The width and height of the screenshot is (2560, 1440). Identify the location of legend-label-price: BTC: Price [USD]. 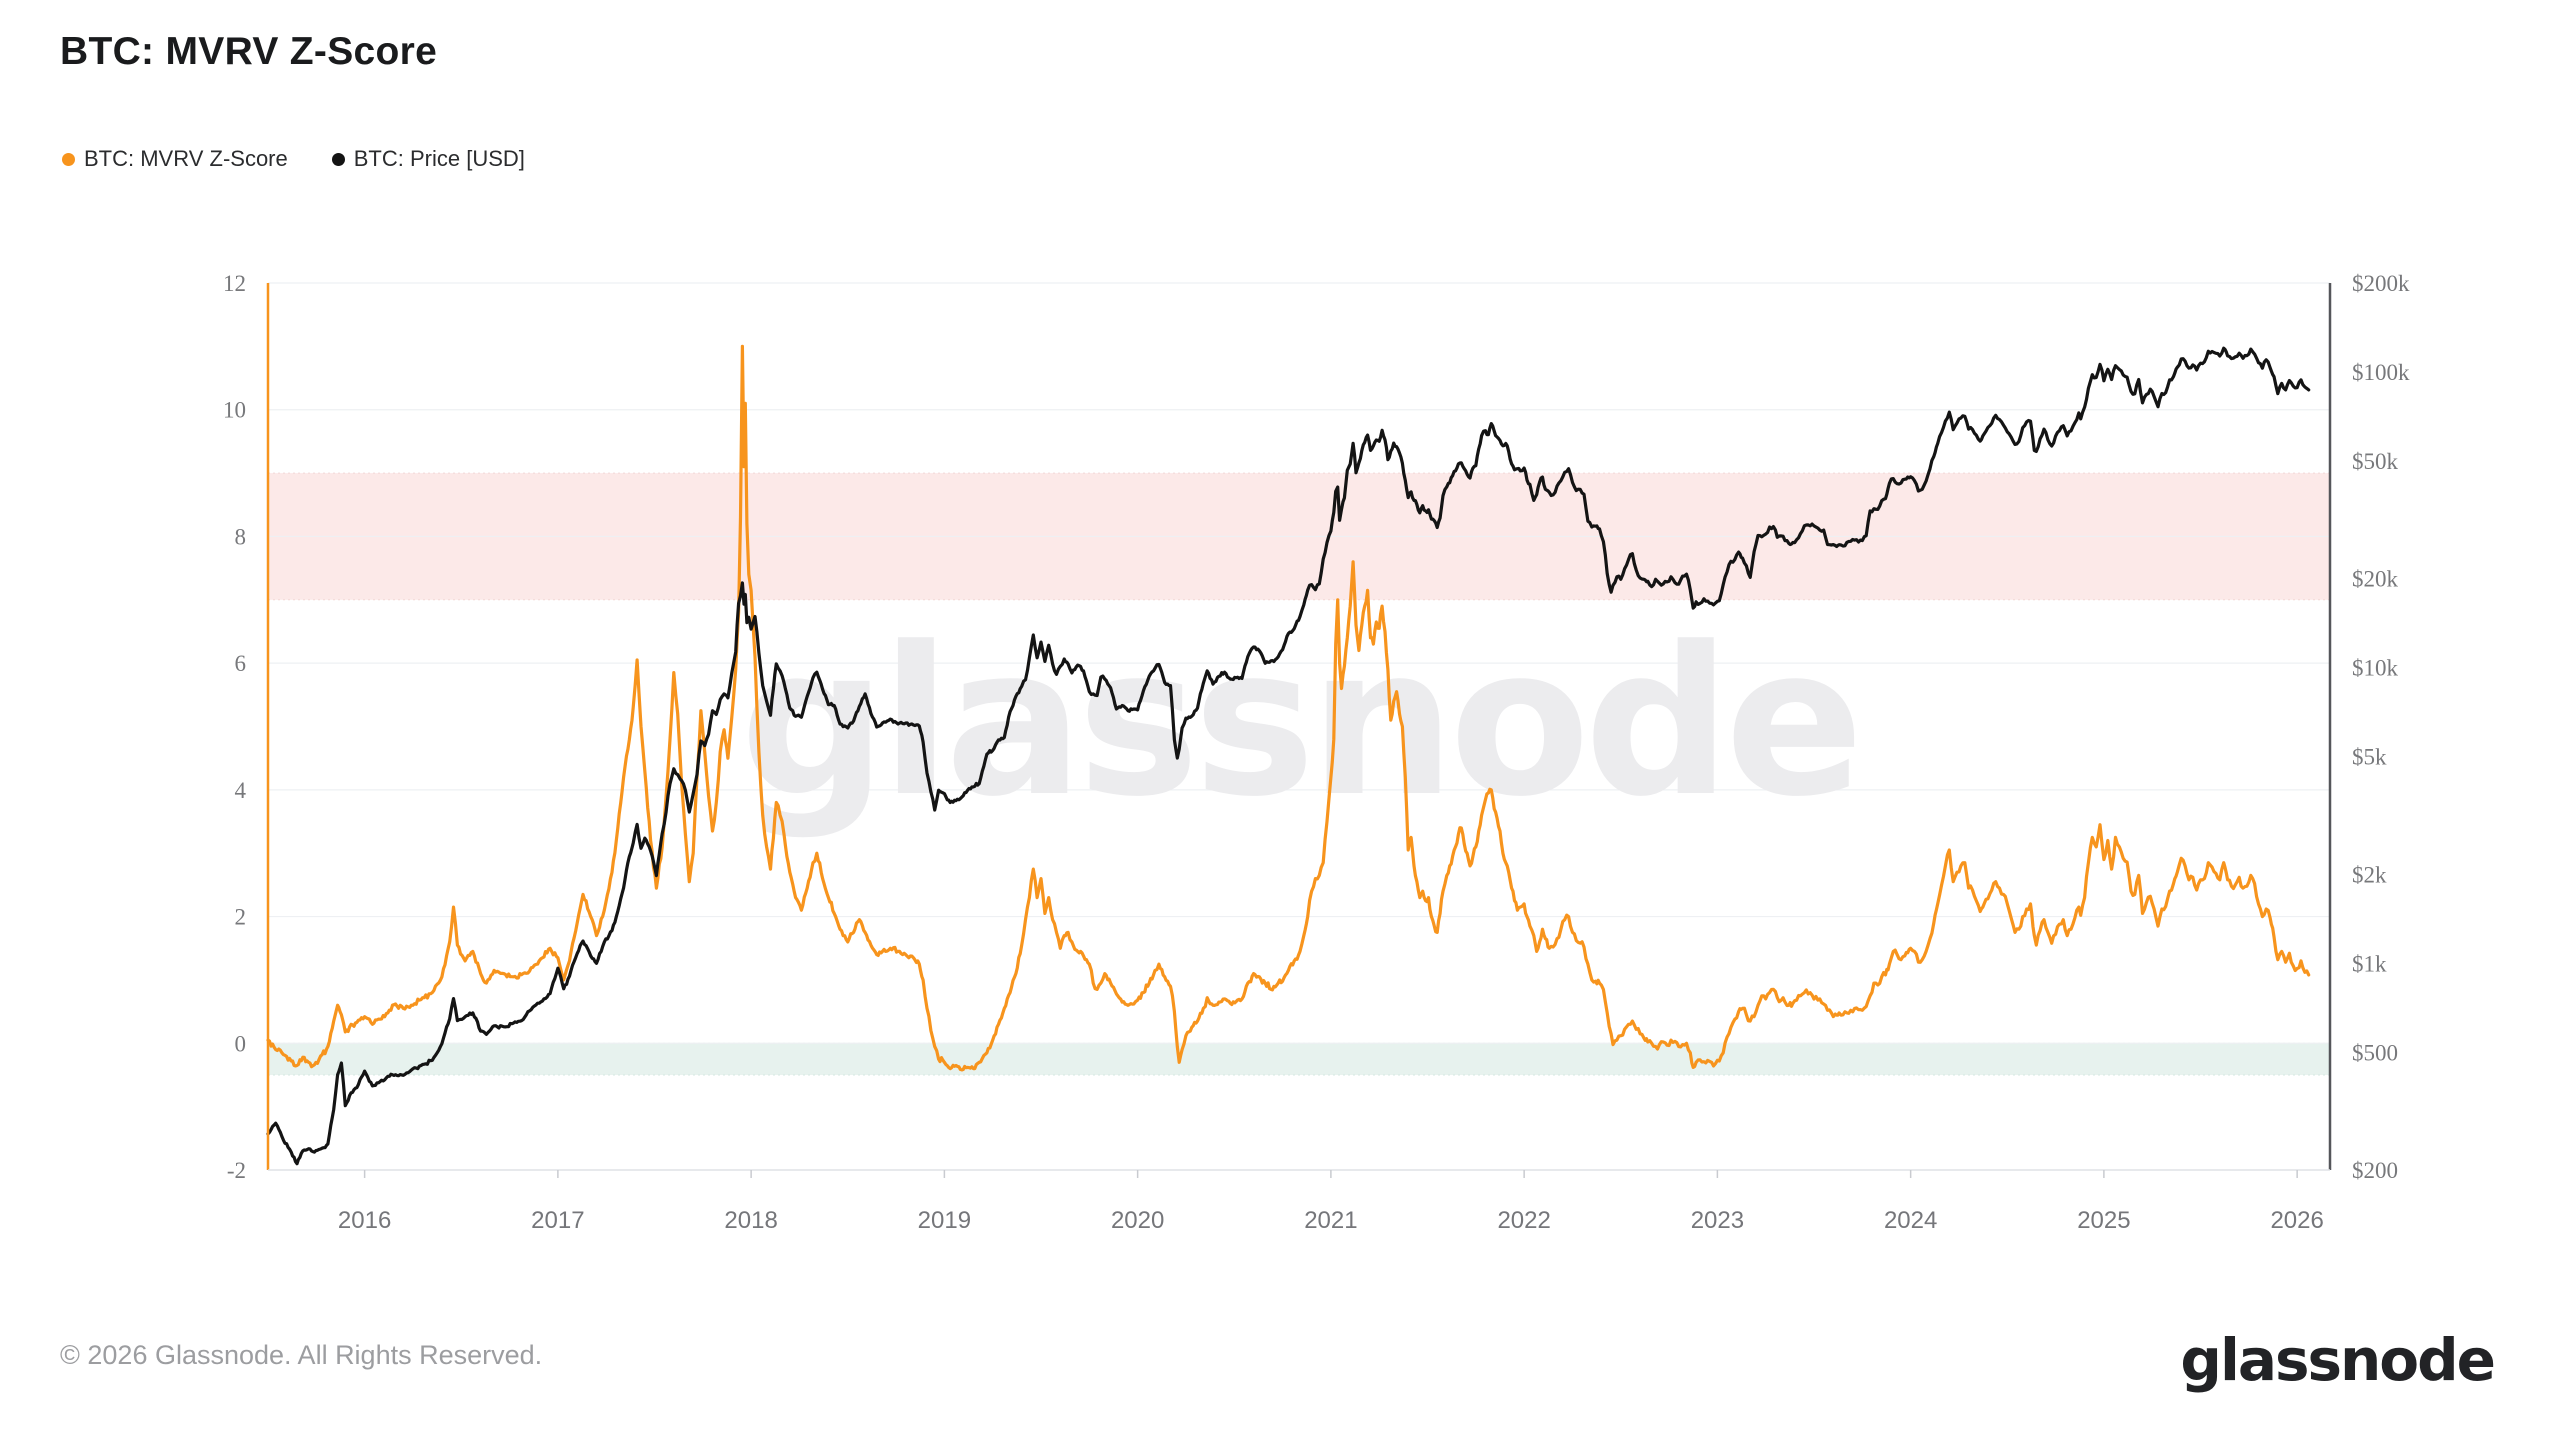
(439, 158).